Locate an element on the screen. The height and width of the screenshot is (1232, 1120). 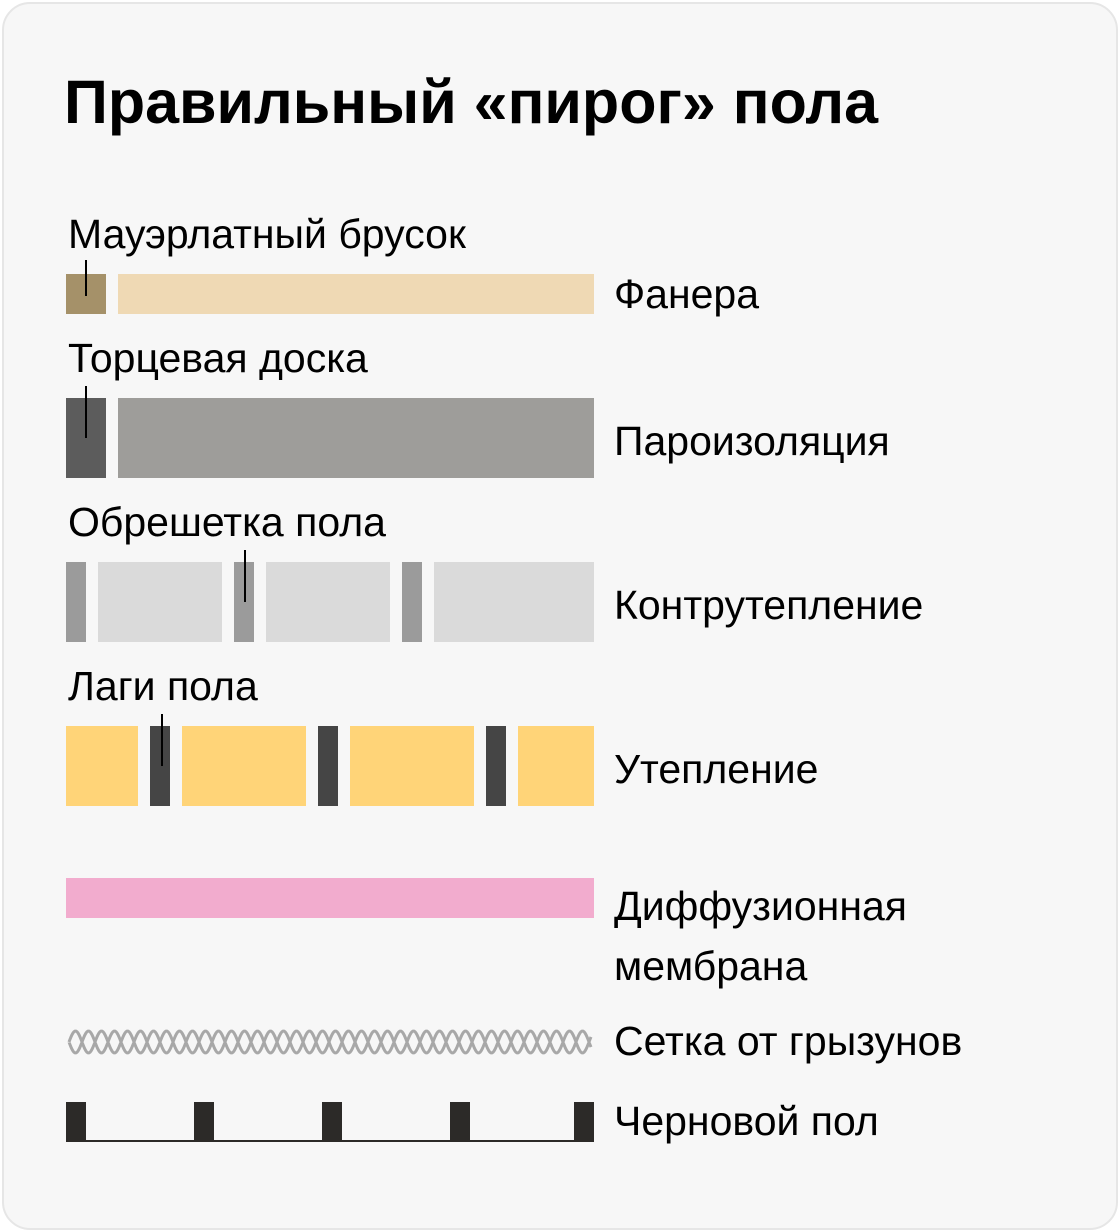
end-board-callout-tick is located at coordinates (86, 412).